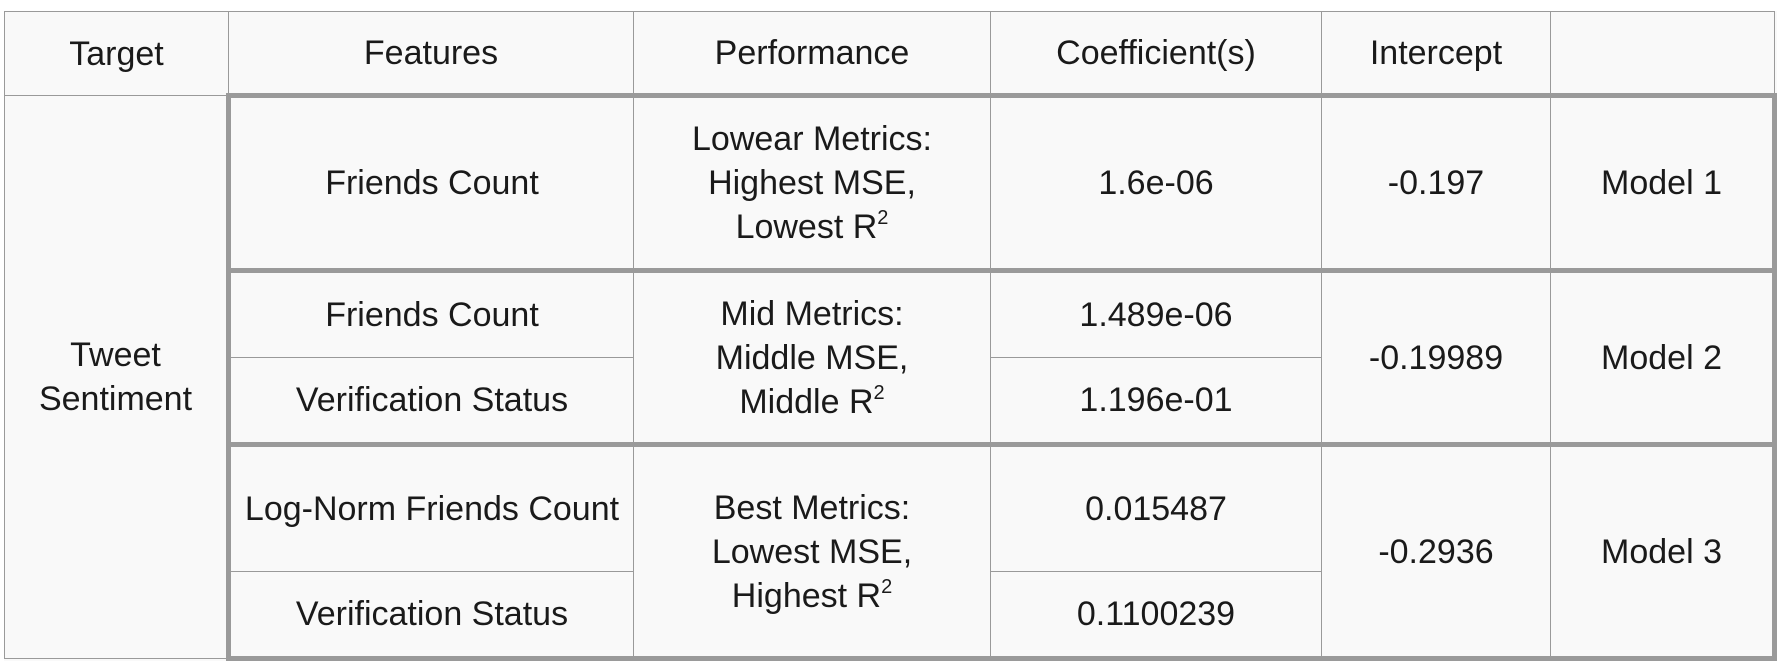 The height and width of the screenshot is (661, 1786). I want to click on coefficient-cell: 0.1100239, so click(1156, 616).